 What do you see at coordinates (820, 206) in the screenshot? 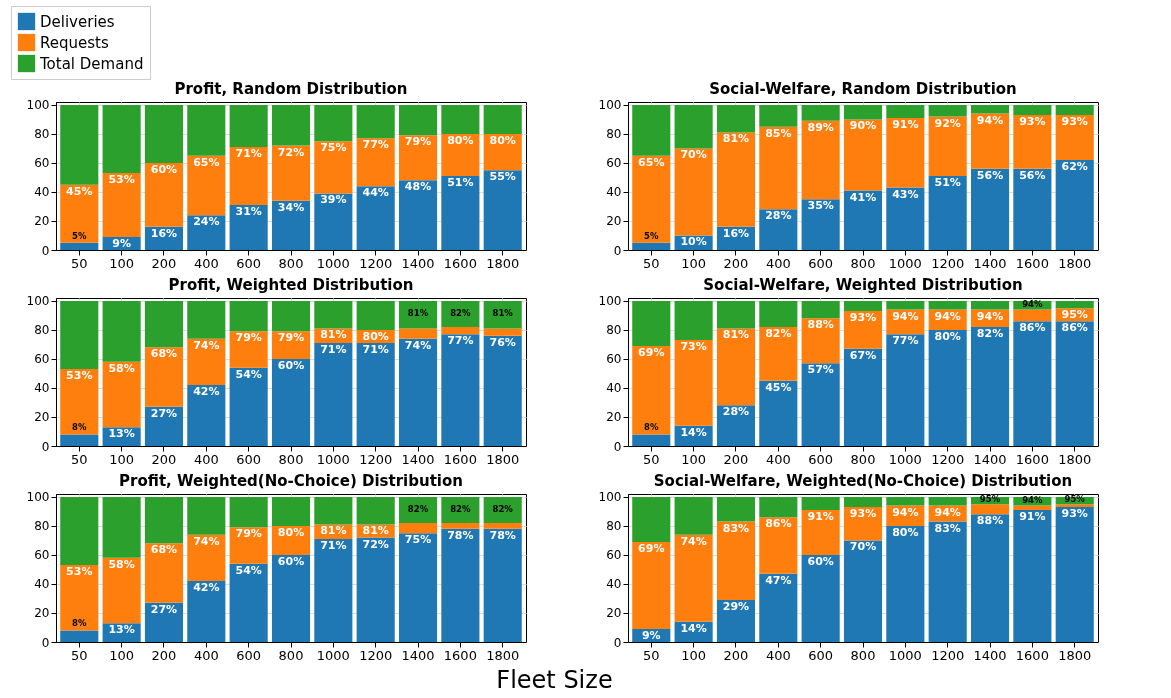
I see `data-label: 35%` at bounding box center [820, 206].